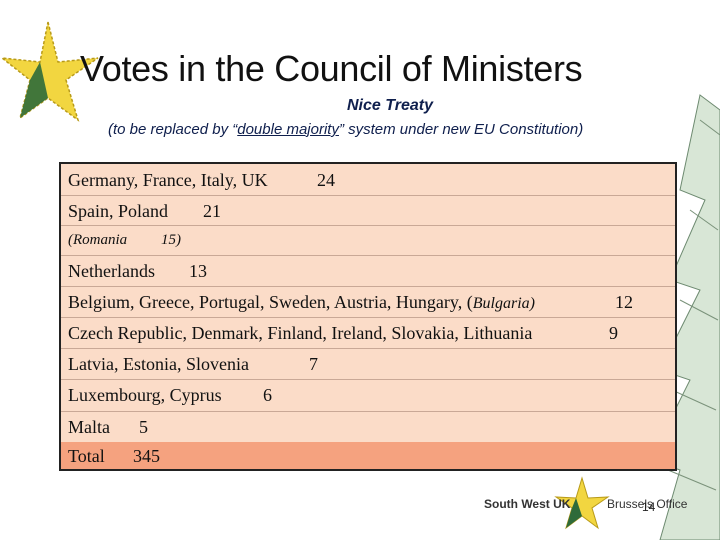  I want to click on footer-star-icon, so click(582, 503).